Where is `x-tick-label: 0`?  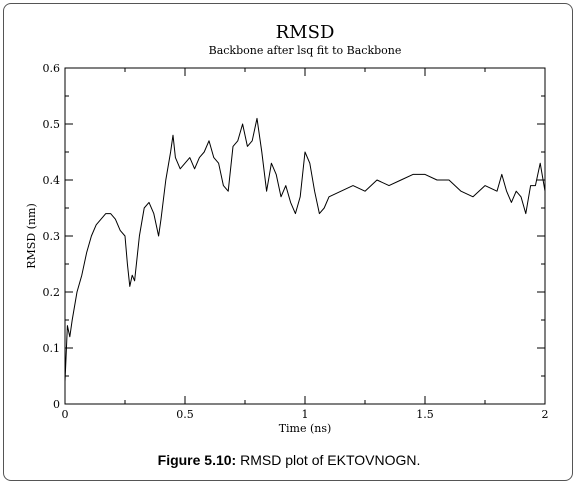
x-tick-label: 0 is located at coordinates (65, 414).